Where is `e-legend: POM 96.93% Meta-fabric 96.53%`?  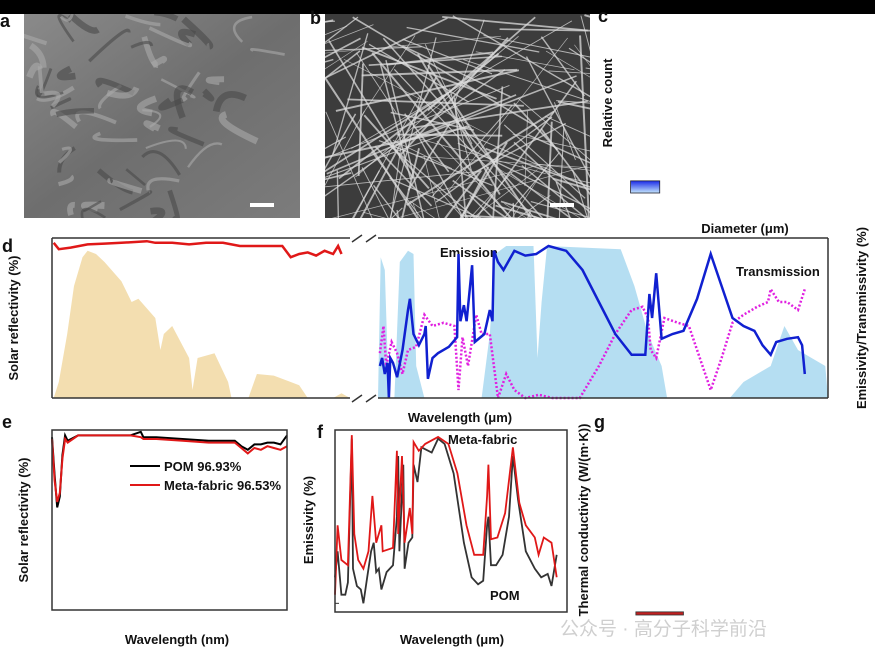
e-legend: POM 96.93% Meta-fabric 96.53% is located at coordinates (205, 476).